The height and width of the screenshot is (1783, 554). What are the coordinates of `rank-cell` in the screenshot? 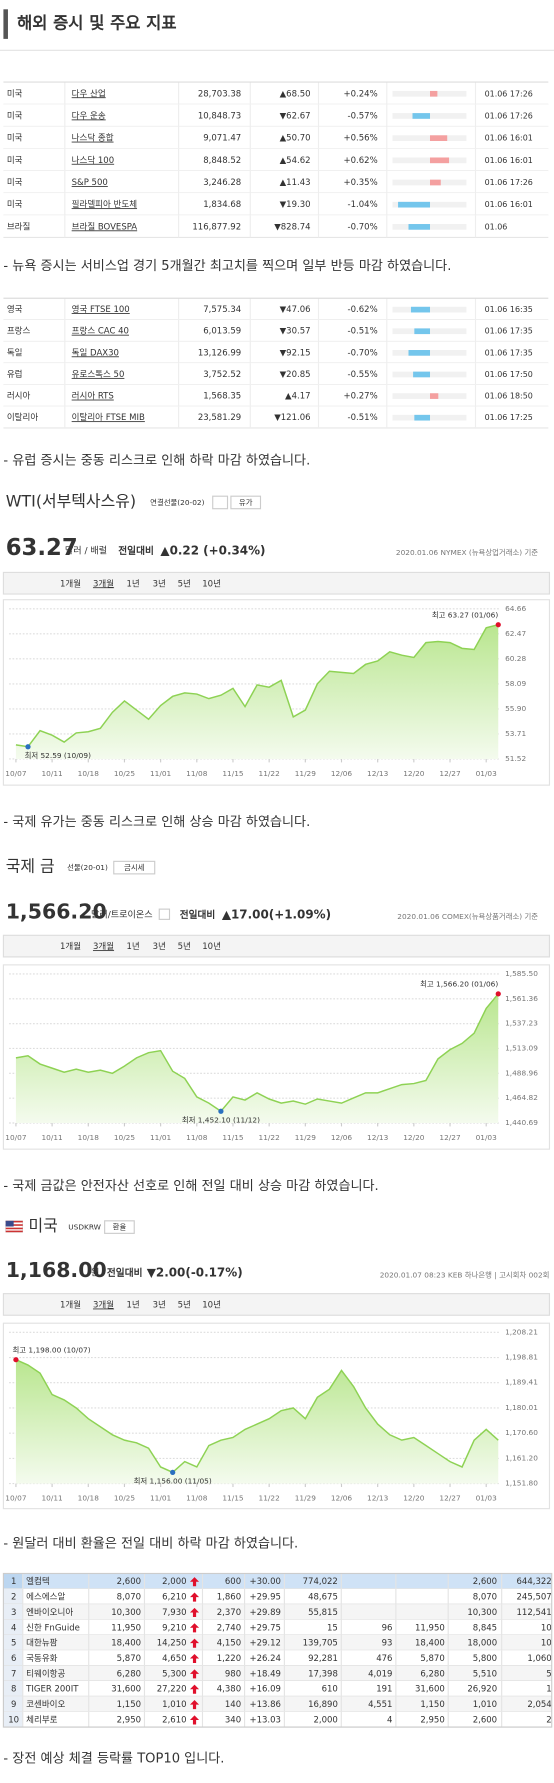 It's located at (13, 1642).